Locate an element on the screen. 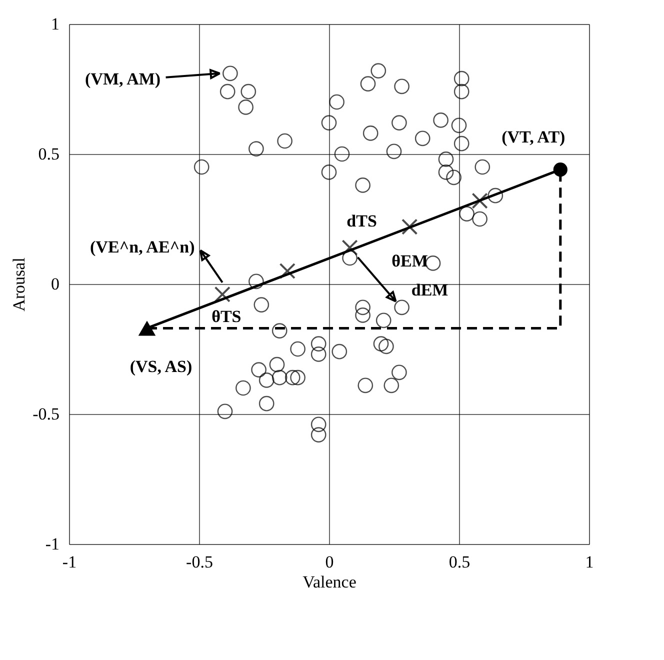  annotation: θTS is located at coordinates (227, 316).